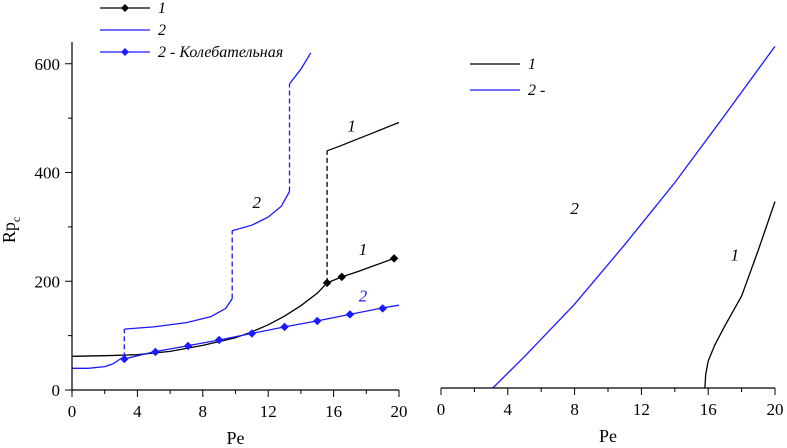 The image size is (787, 448). What do you see at coordinates (536, 90) in the screenshot?
I see `legend-text-1: 2 -` at bounding box center [536, 90].